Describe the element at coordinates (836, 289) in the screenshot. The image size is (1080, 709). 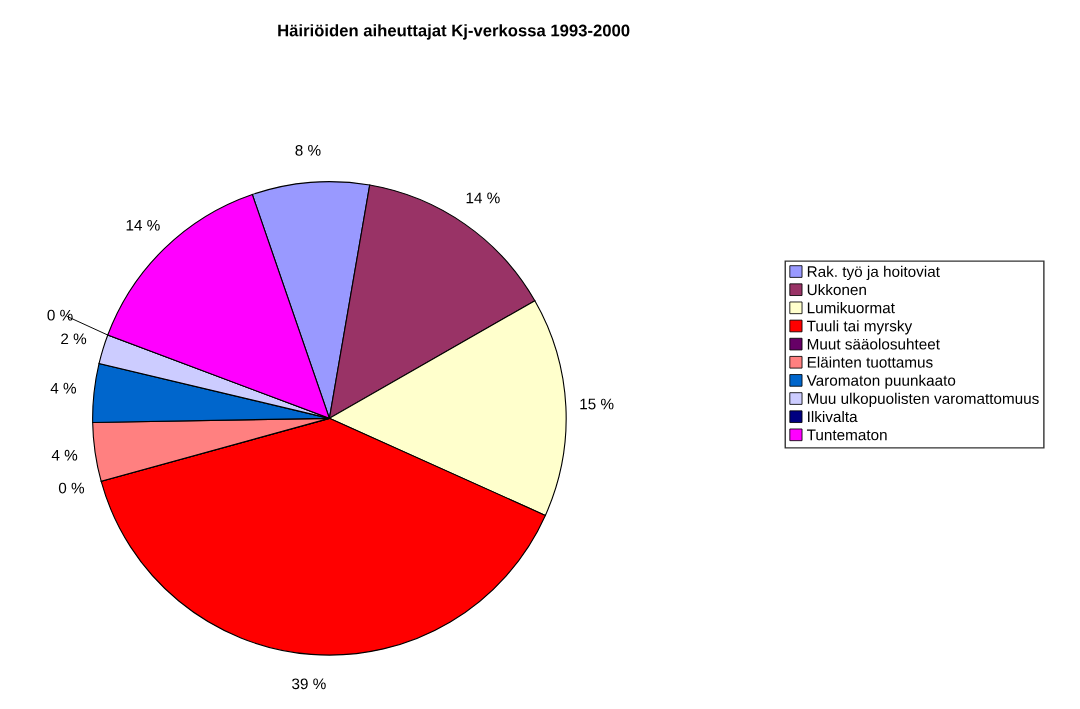
I see `legend-label: Ukkonen` at that location.